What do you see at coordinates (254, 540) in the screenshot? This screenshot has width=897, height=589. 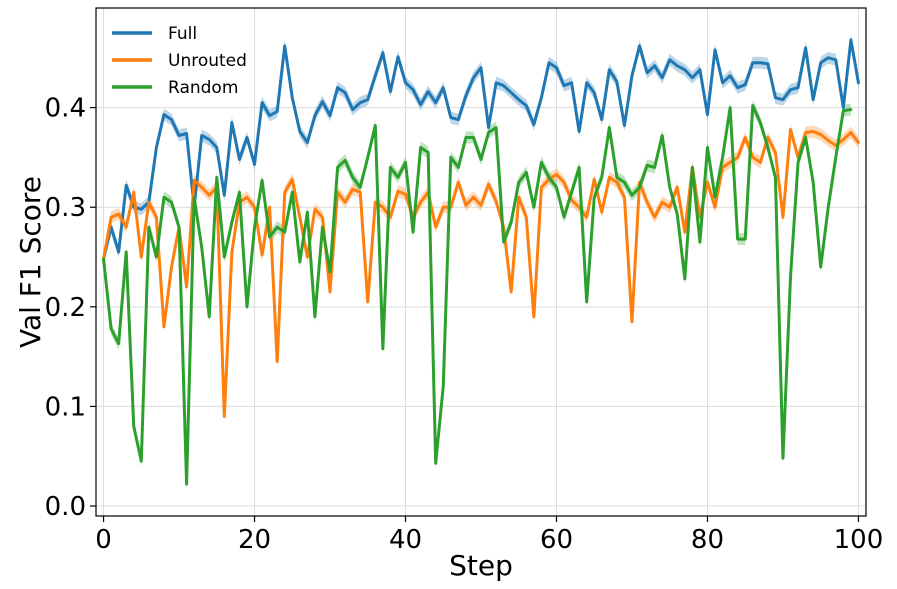 I see `x-tick-label: 20` at bounding box center [254, 540].